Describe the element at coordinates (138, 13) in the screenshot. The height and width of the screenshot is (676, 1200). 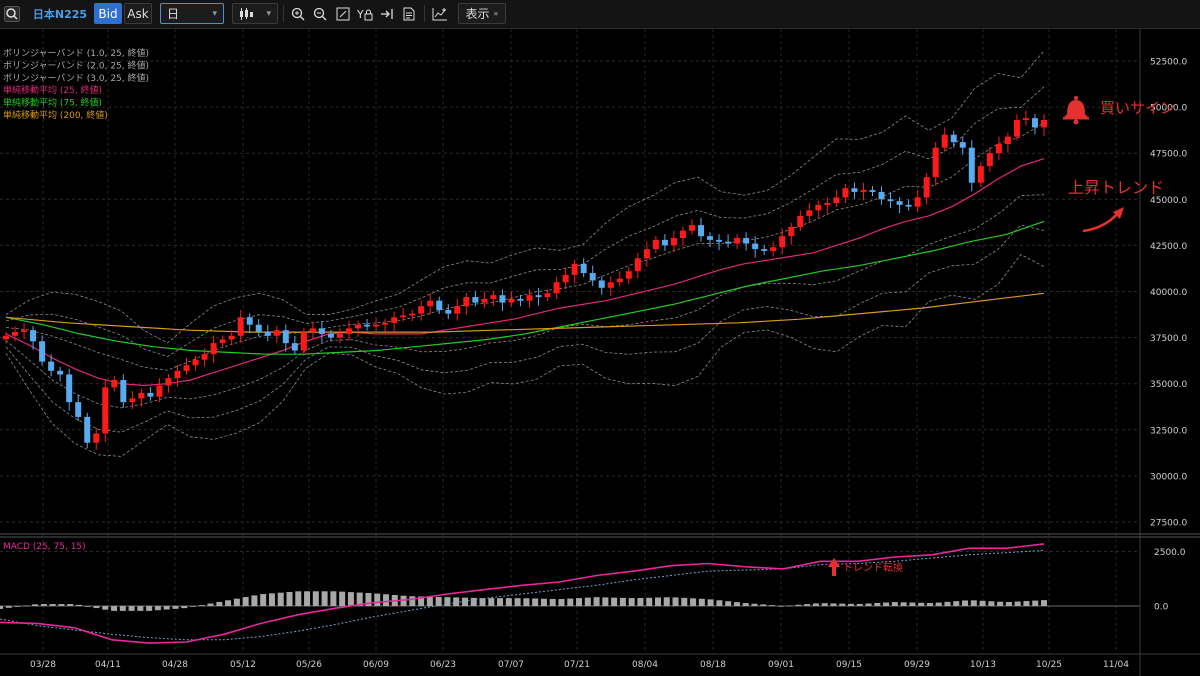
I see `ask-button: Ask` at that location.